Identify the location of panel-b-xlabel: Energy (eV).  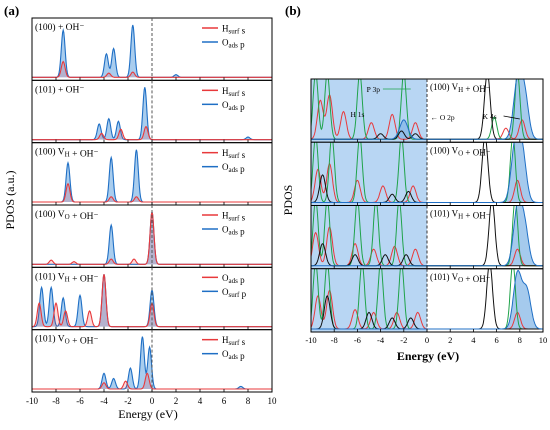
(428, 356).